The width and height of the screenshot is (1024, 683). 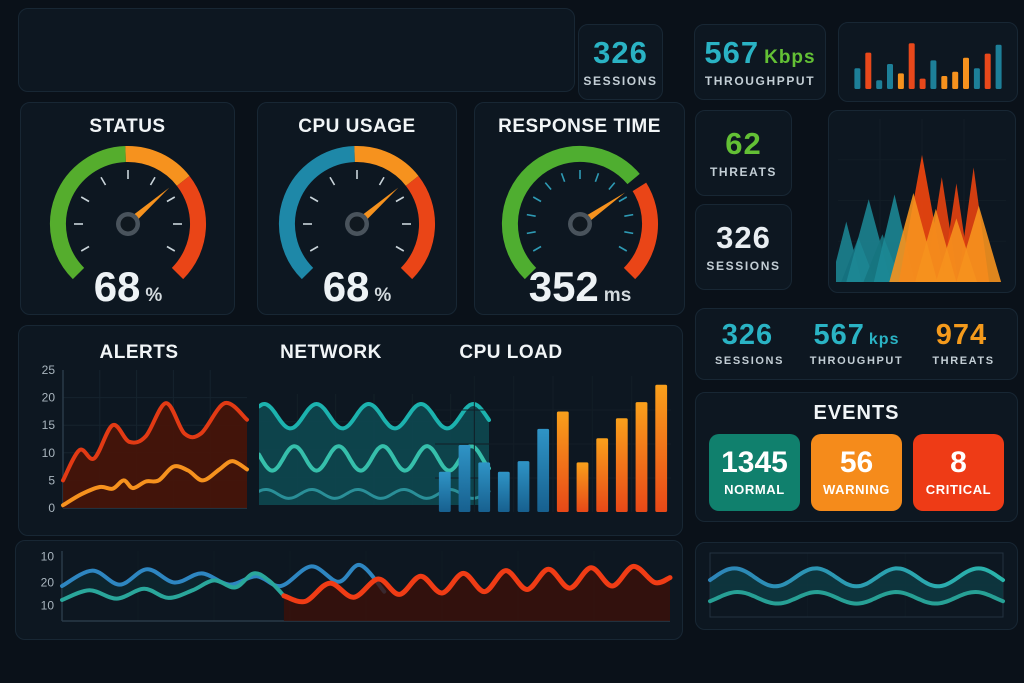 I want to click on timeline-chart-panel: 10 20 10, so click(x=349, y=590).